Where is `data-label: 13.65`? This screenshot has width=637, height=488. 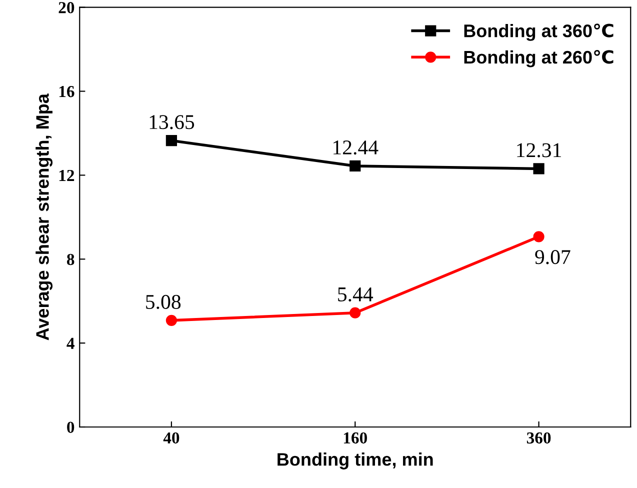 data-label: 13.65 is located at coordinates (172, 122).